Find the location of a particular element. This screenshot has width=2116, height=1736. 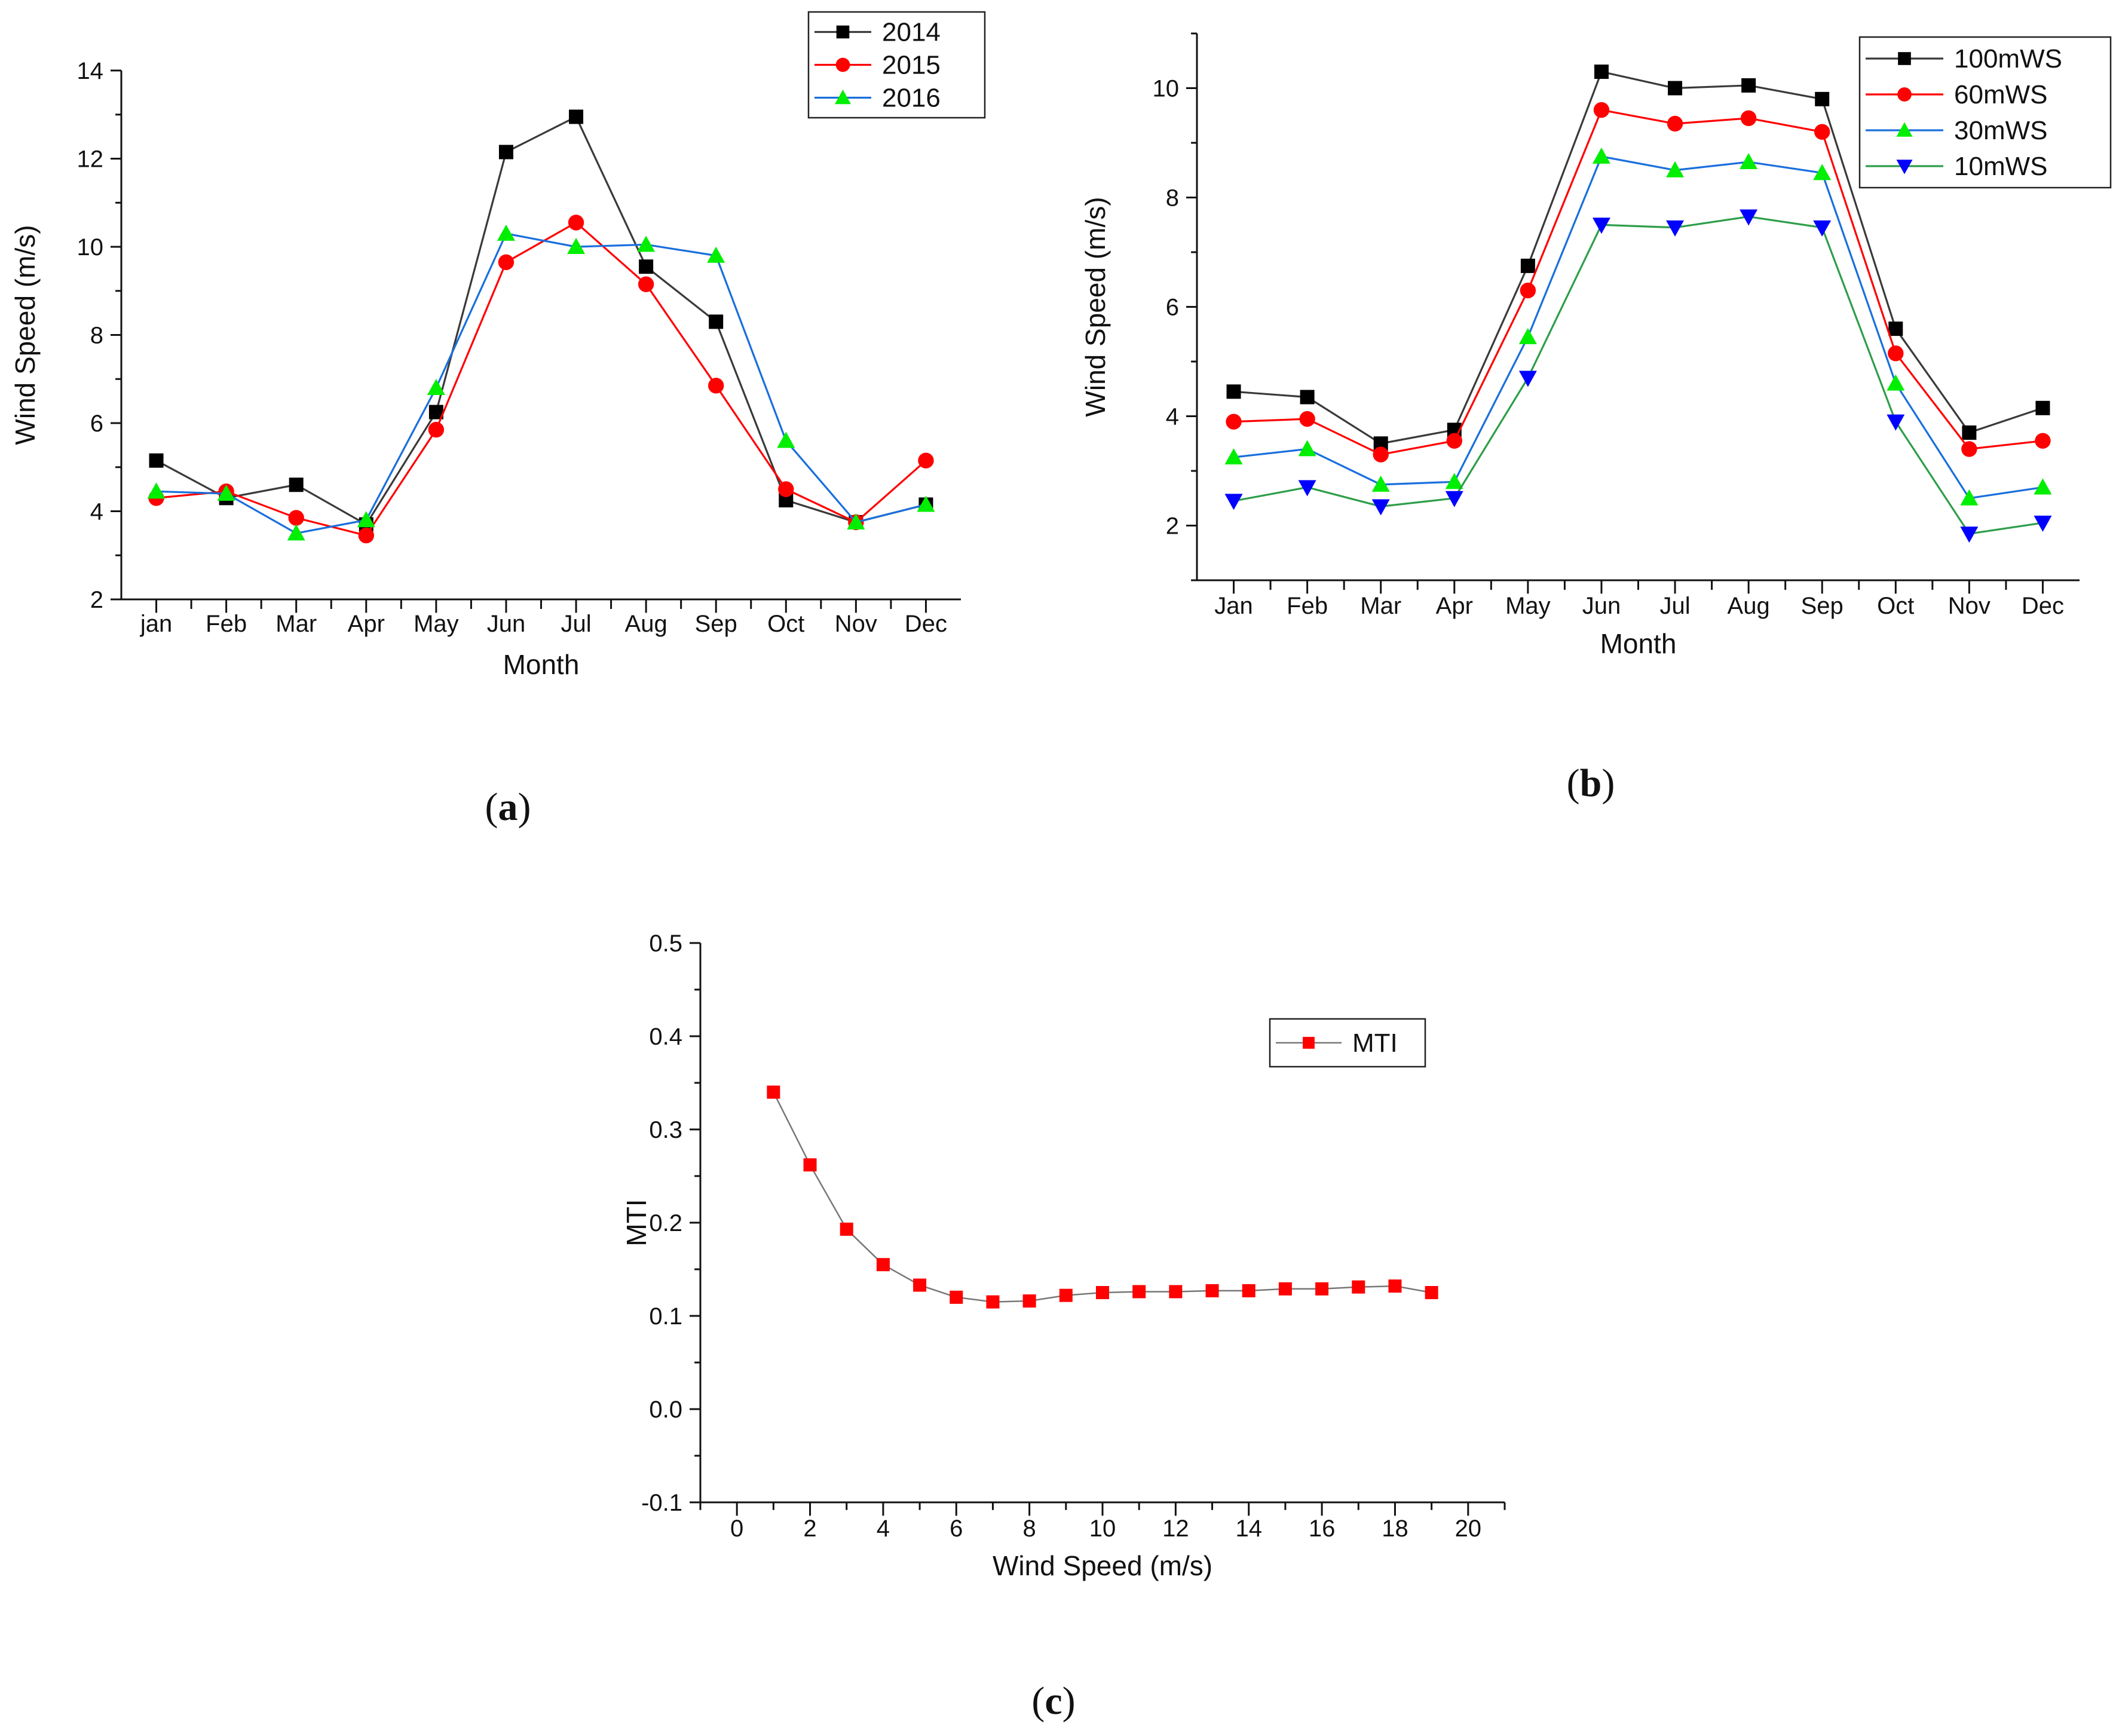

y-tick-label: 8 is located at coordinates (1172, 199).